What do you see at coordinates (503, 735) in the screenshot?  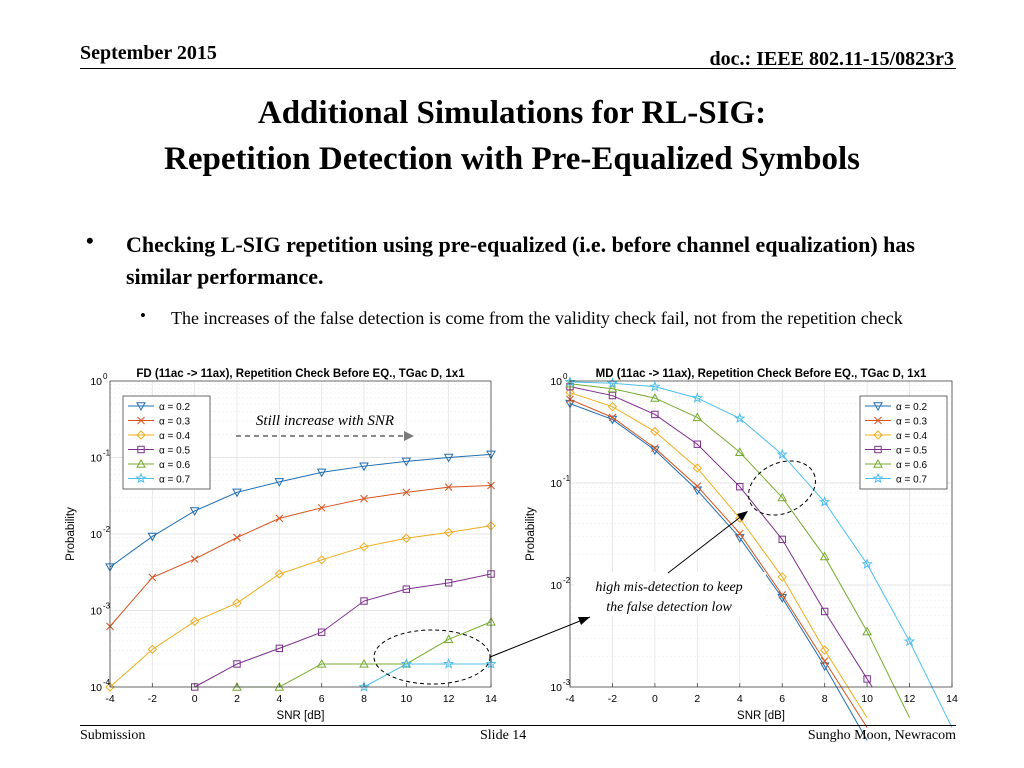 I see `footer-center: Slide 14` at bounding box center [503, 735].